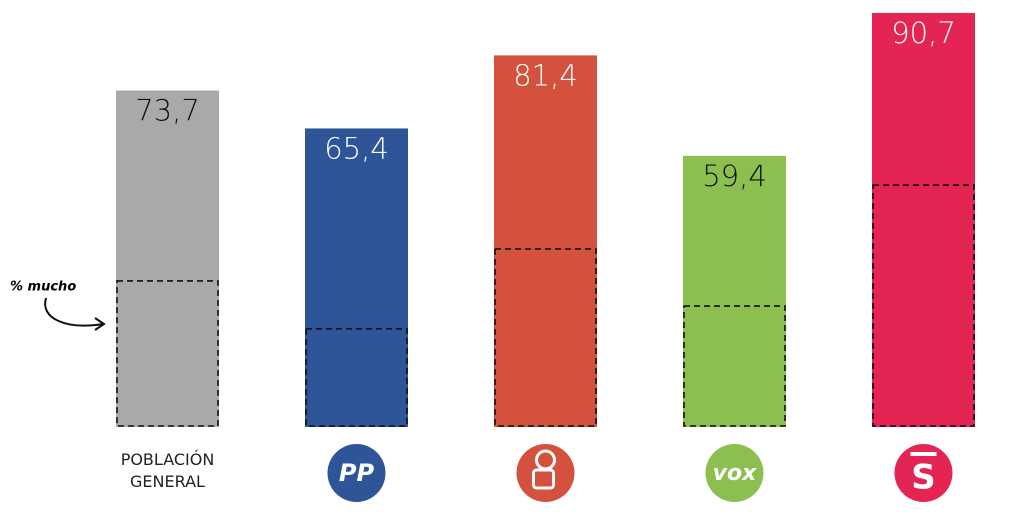  Describe the element at coordinates (923, 478) in the screenshot. I see `logo-s: S` at that location.